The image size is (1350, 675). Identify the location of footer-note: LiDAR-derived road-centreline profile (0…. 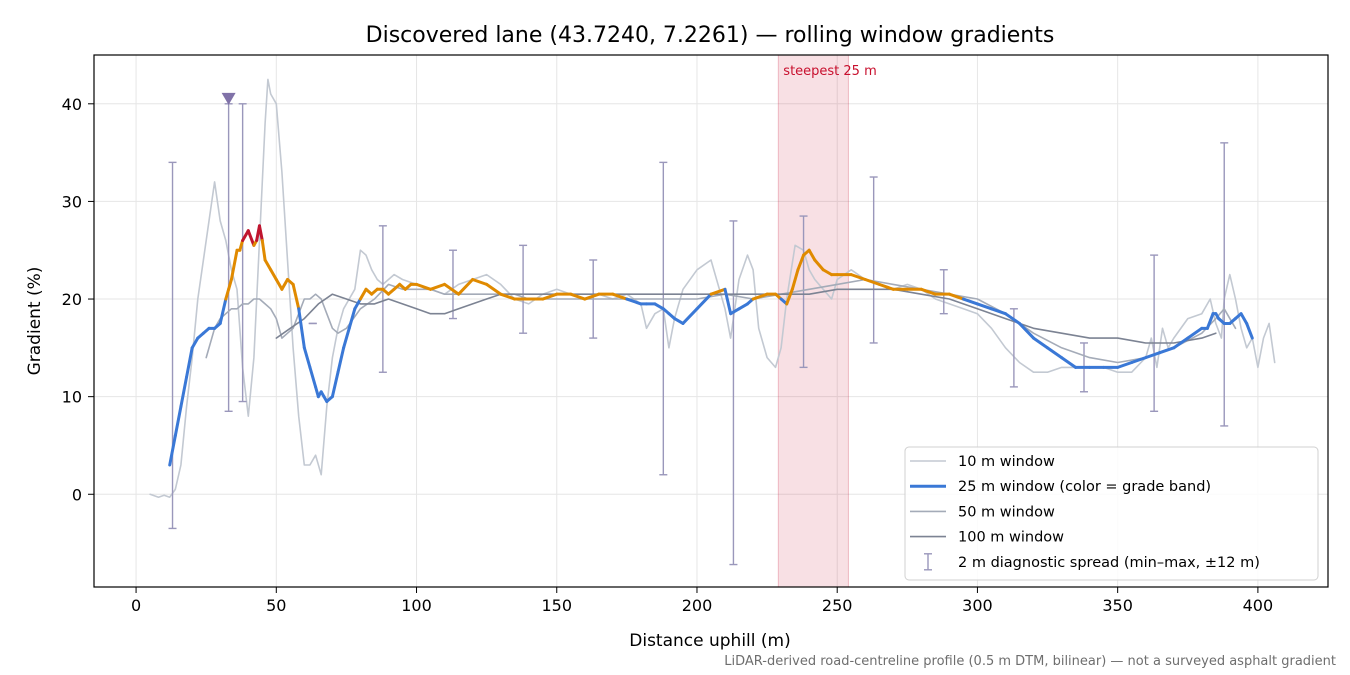
(1030, 661).